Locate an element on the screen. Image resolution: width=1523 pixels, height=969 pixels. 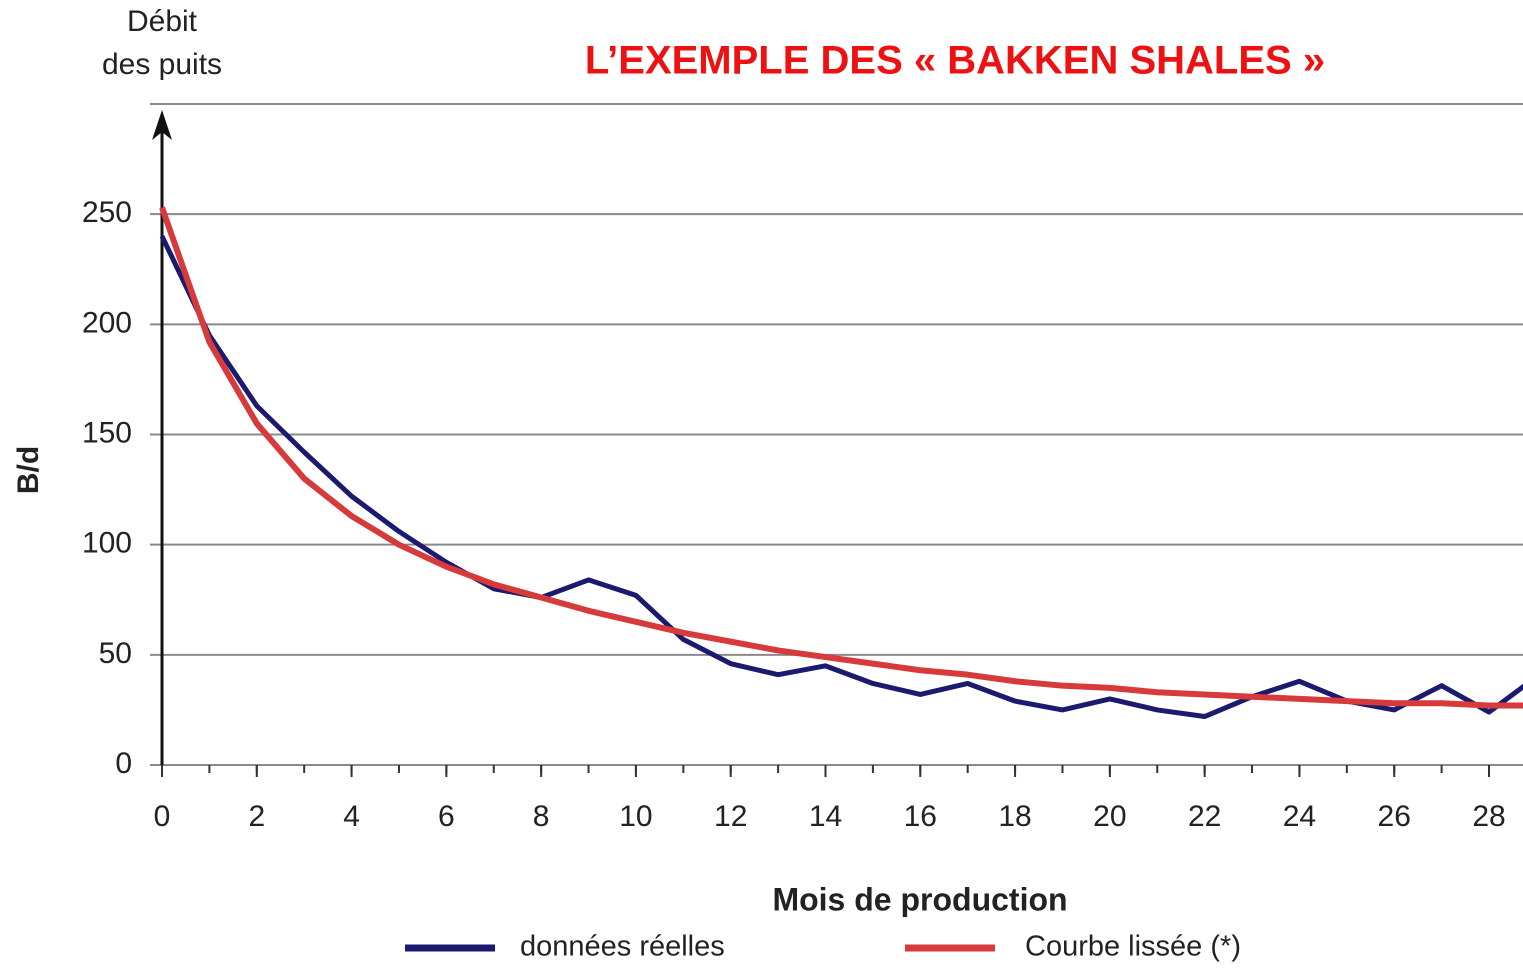
y-tick-label: 200 is located at coordinates (107, 322).